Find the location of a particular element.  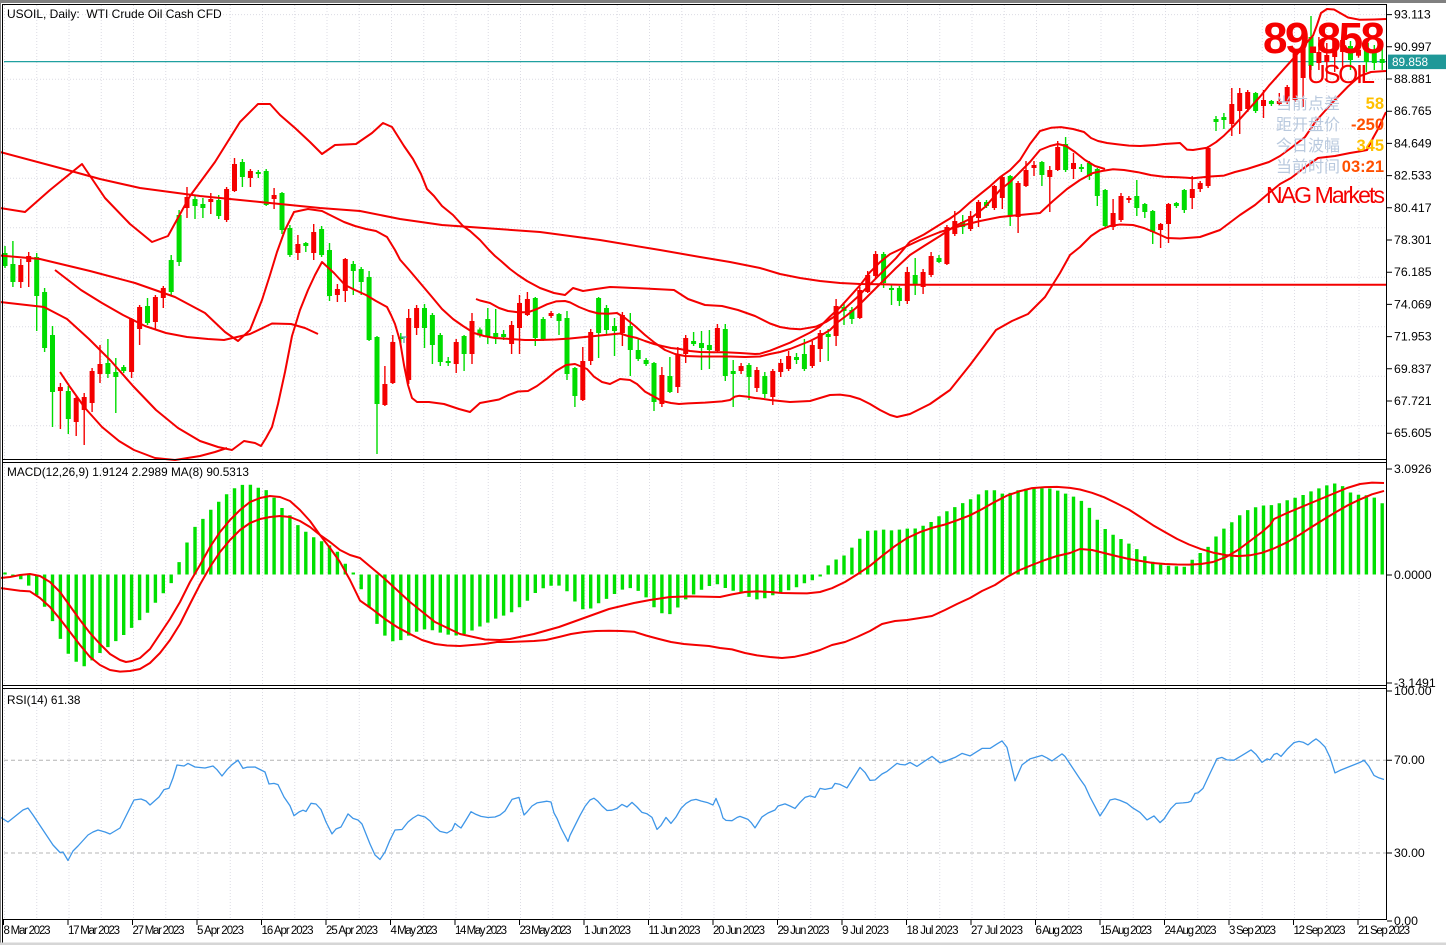

svg-text: 03:21 is located at coordinates (1363, 167).